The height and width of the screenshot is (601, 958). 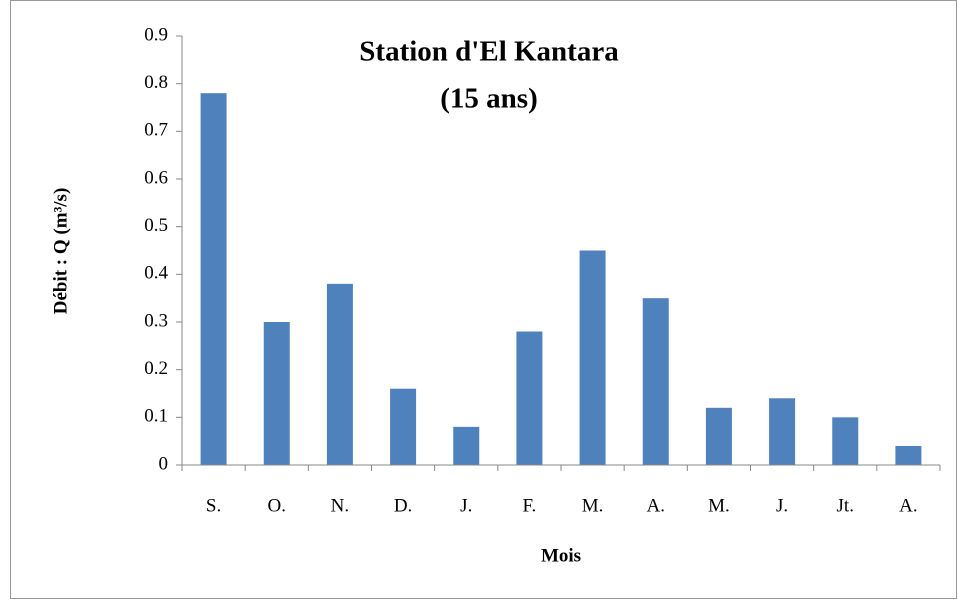 I want to click on x-tick-label: F., so click(x=530, y=505).